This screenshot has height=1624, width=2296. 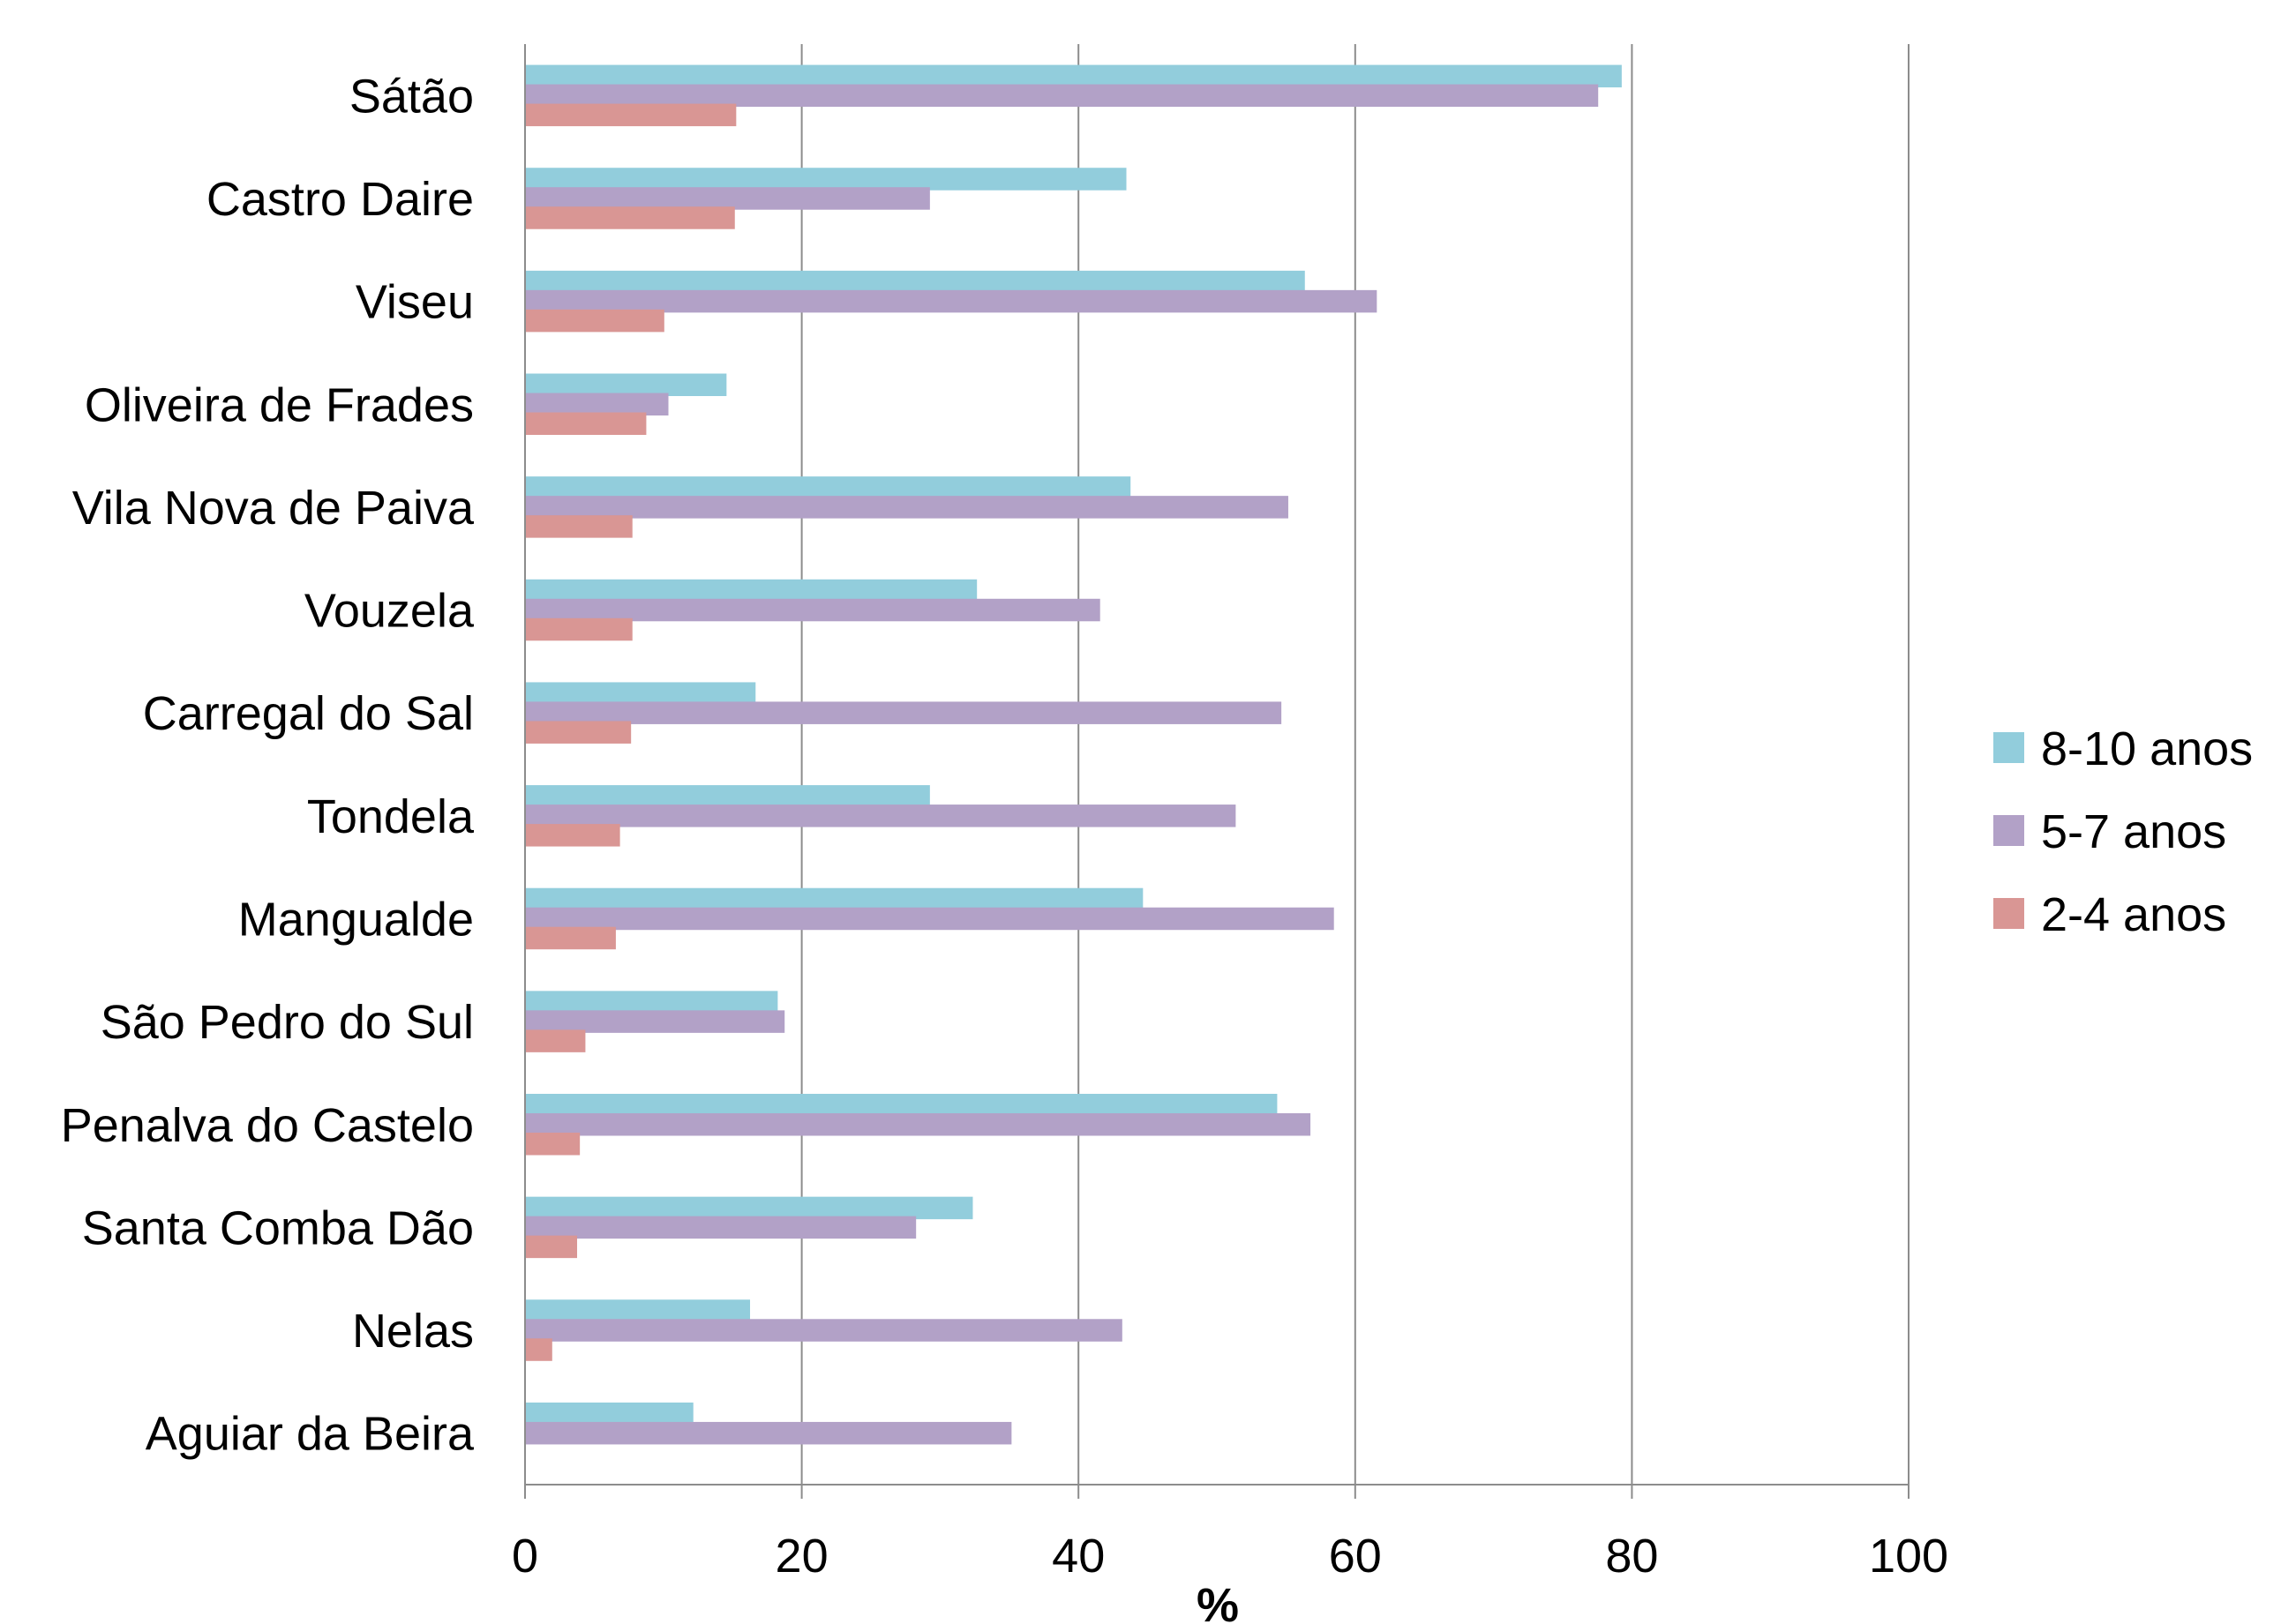 What do you see at coordinates (389, 611) in the screenshot?
I see `category-label: Vouzela` at bounding box center [389, 611].